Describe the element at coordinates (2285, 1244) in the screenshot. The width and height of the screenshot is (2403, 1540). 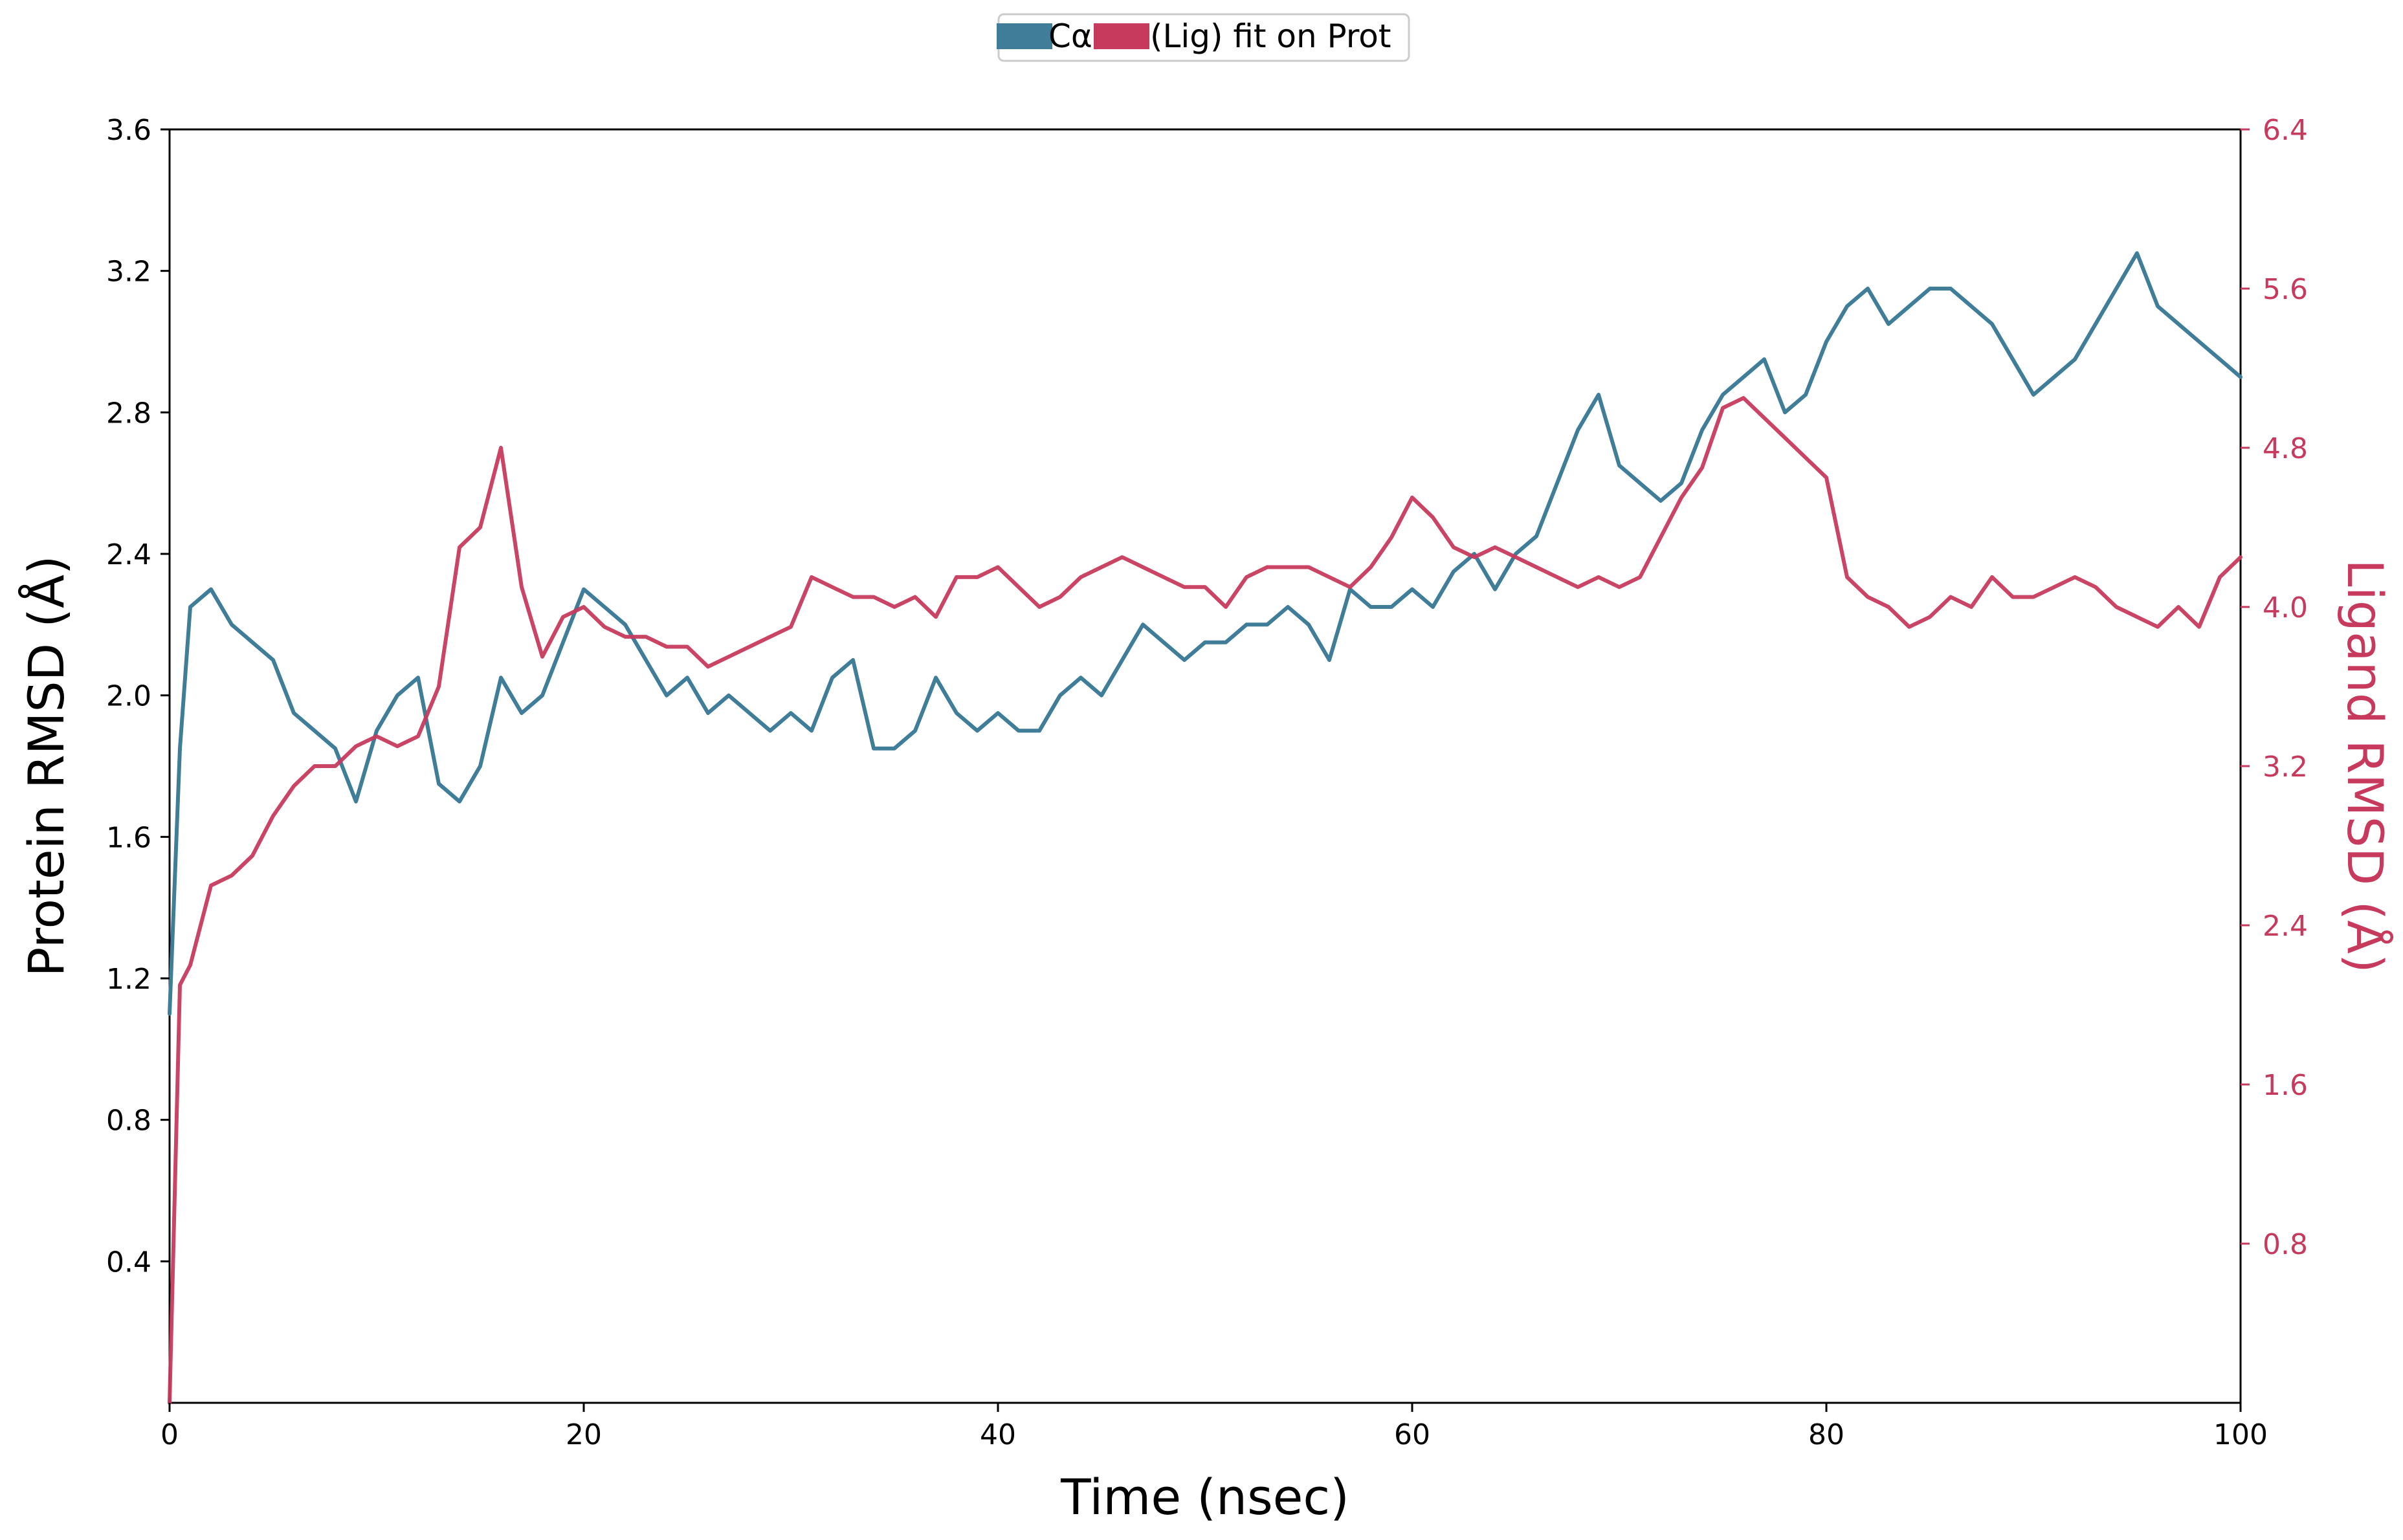
I see `right-y-tick-label: 0.8` at that location.